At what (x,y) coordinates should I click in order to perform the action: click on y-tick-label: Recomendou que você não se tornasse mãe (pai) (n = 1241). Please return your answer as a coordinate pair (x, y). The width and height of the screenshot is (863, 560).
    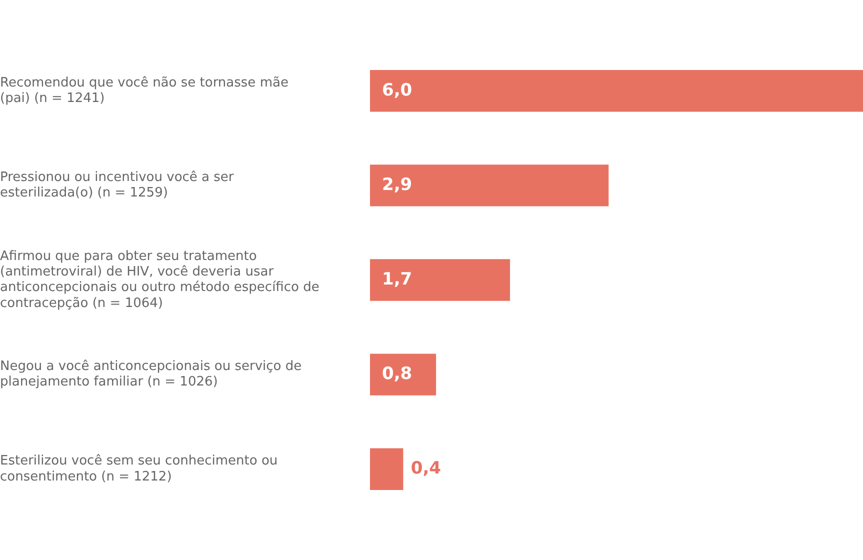
    Looking at the image, I should click on (144, 90).